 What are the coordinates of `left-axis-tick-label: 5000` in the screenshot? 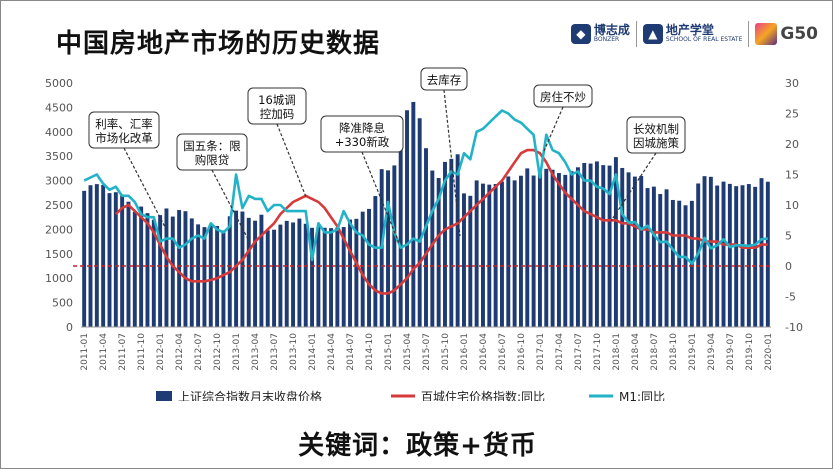 It's located at (59, 83).